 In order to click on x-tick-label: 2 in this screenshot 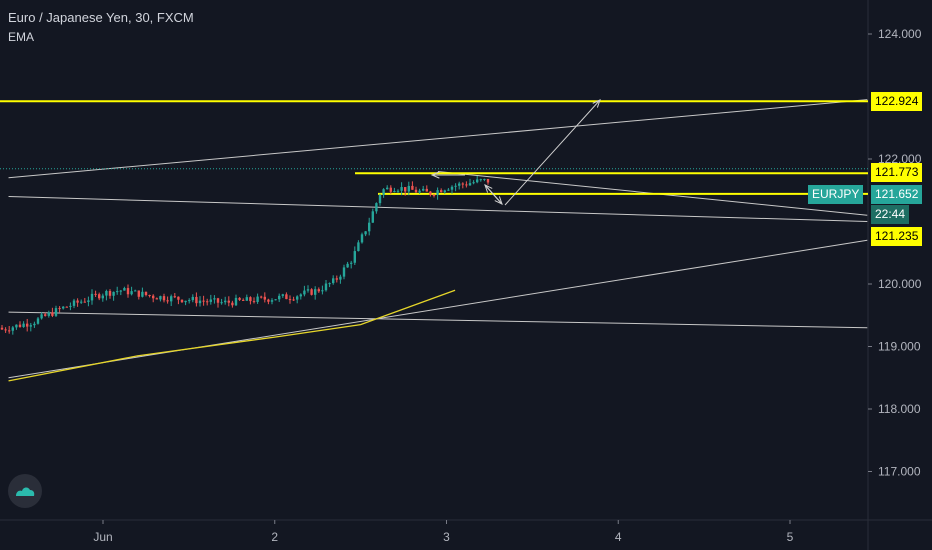, I will do `click(274, 537)`.